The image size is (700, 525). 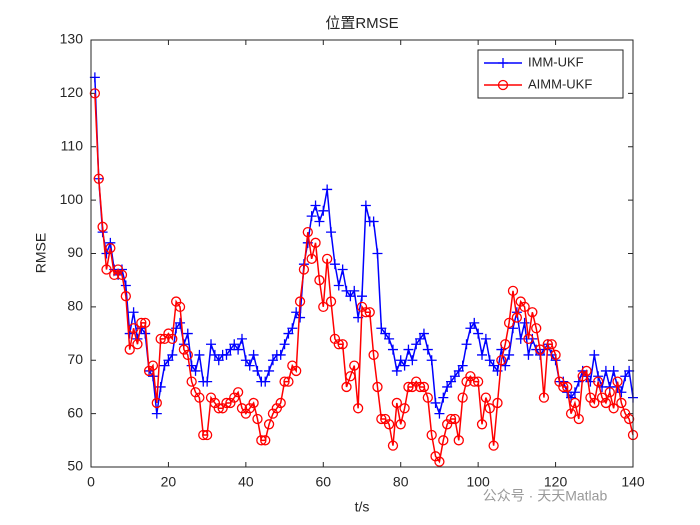 I want to click on y-tick-label: 70, so click(x=75, y=359).